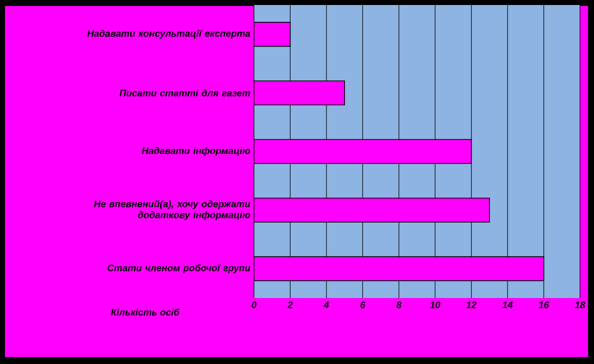 The height and width of the screenshot is (364, 594). Describe the element at coordinates (185, 92) in the screenshot. I see `y-tick-label: Писати статті для газет` at that location.